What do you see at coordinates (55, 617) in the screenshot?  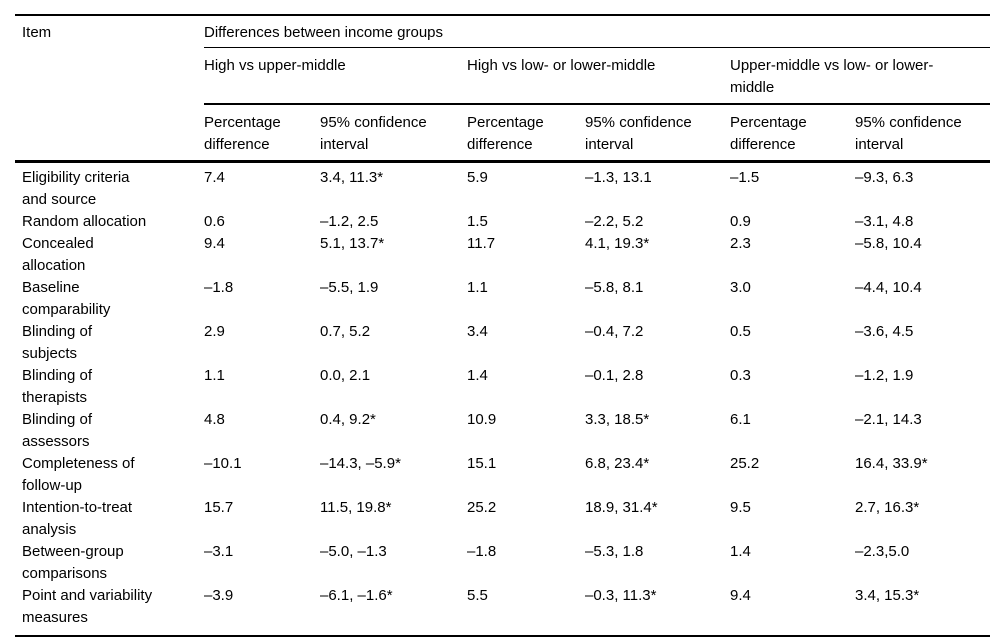 I see `item-label-line: measures` at bounding box center [55, 617].